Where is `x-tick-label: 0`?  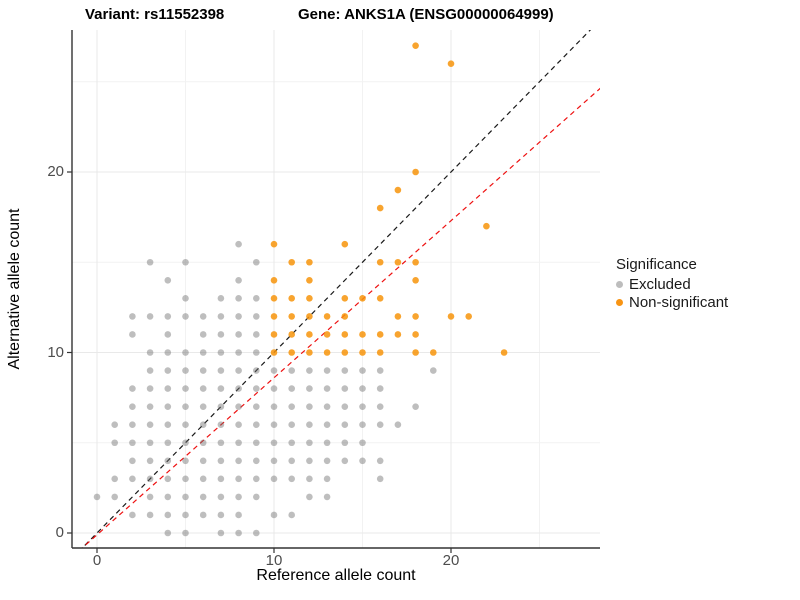
x-tick-label: 0 is located at coordinates (97, 560).